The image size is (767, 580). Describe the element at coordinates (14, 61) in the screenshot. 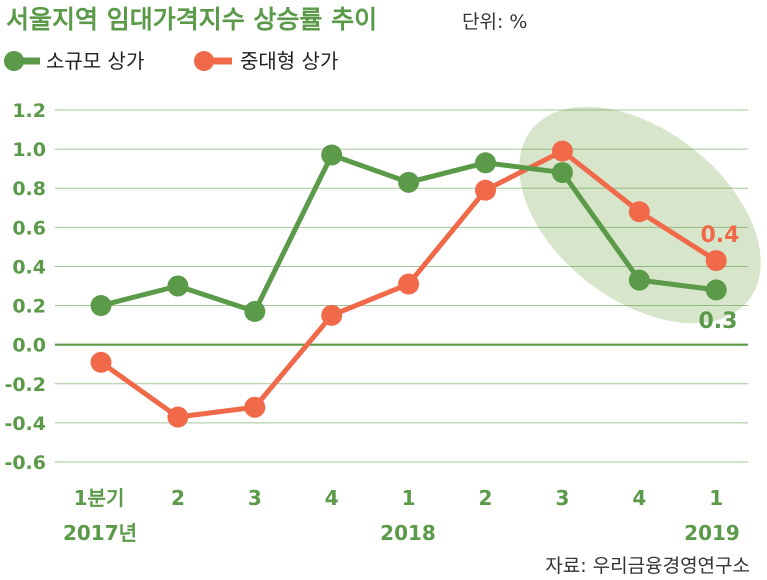

I see `legend-marker-small` at that location.